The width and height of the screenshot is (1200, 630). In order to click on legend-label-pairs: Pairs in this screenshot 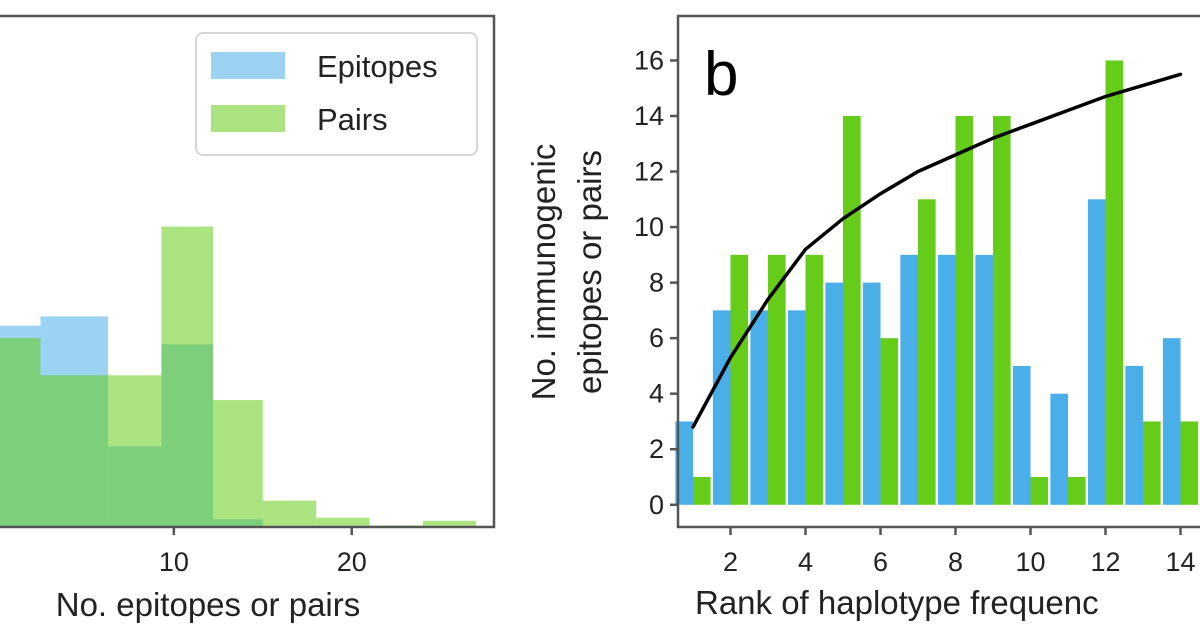, I will do `click(352, 119)`.